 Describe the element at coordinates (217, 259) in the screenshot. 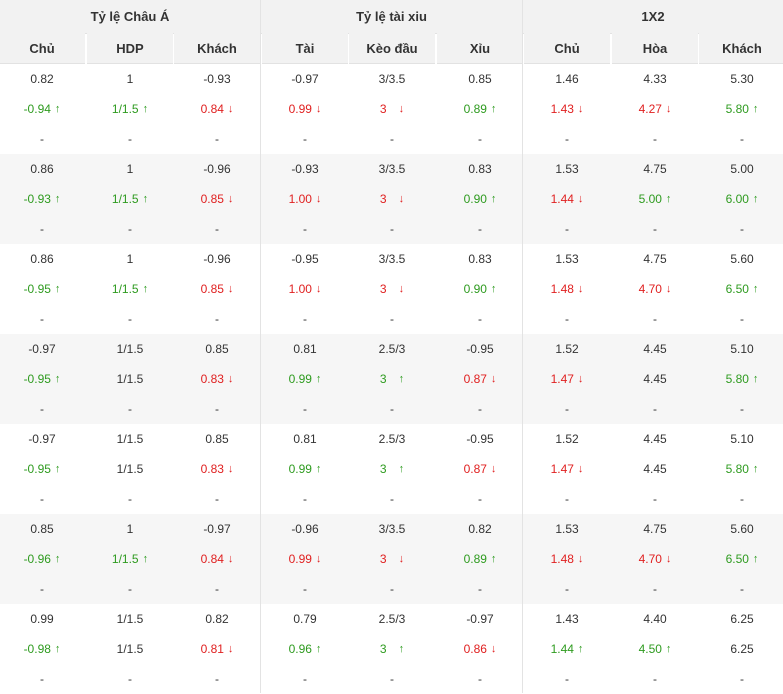

I see `opening-odds-cell: -0.96` at that location.